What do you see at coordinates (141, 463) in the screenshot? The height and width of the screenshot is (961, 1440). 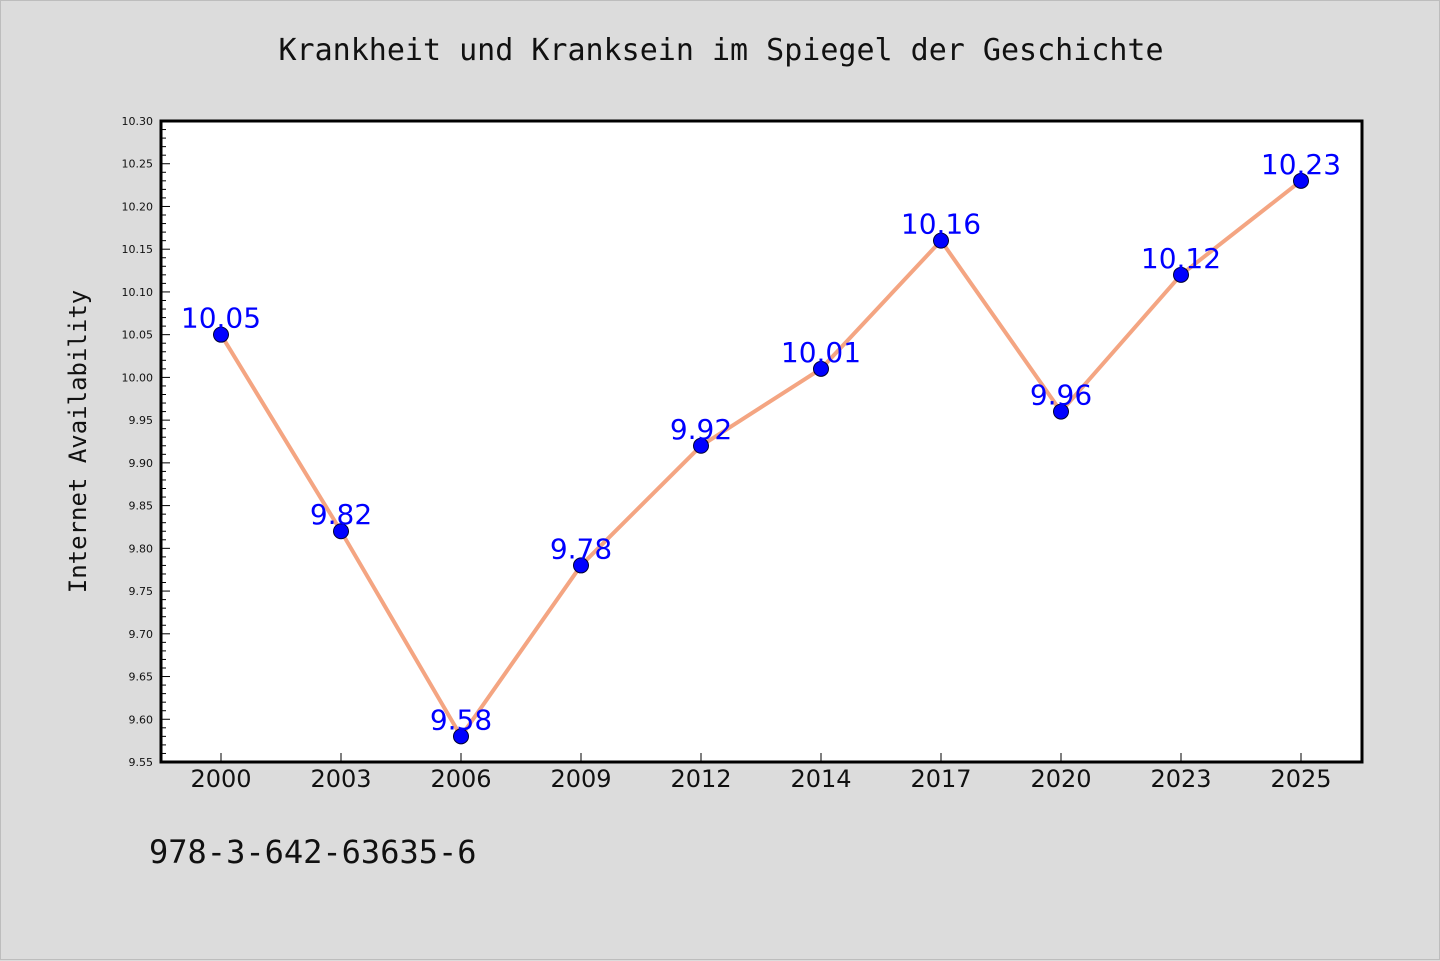 I see `y-tick-label: 9.90` at bounding box center [141, 463].